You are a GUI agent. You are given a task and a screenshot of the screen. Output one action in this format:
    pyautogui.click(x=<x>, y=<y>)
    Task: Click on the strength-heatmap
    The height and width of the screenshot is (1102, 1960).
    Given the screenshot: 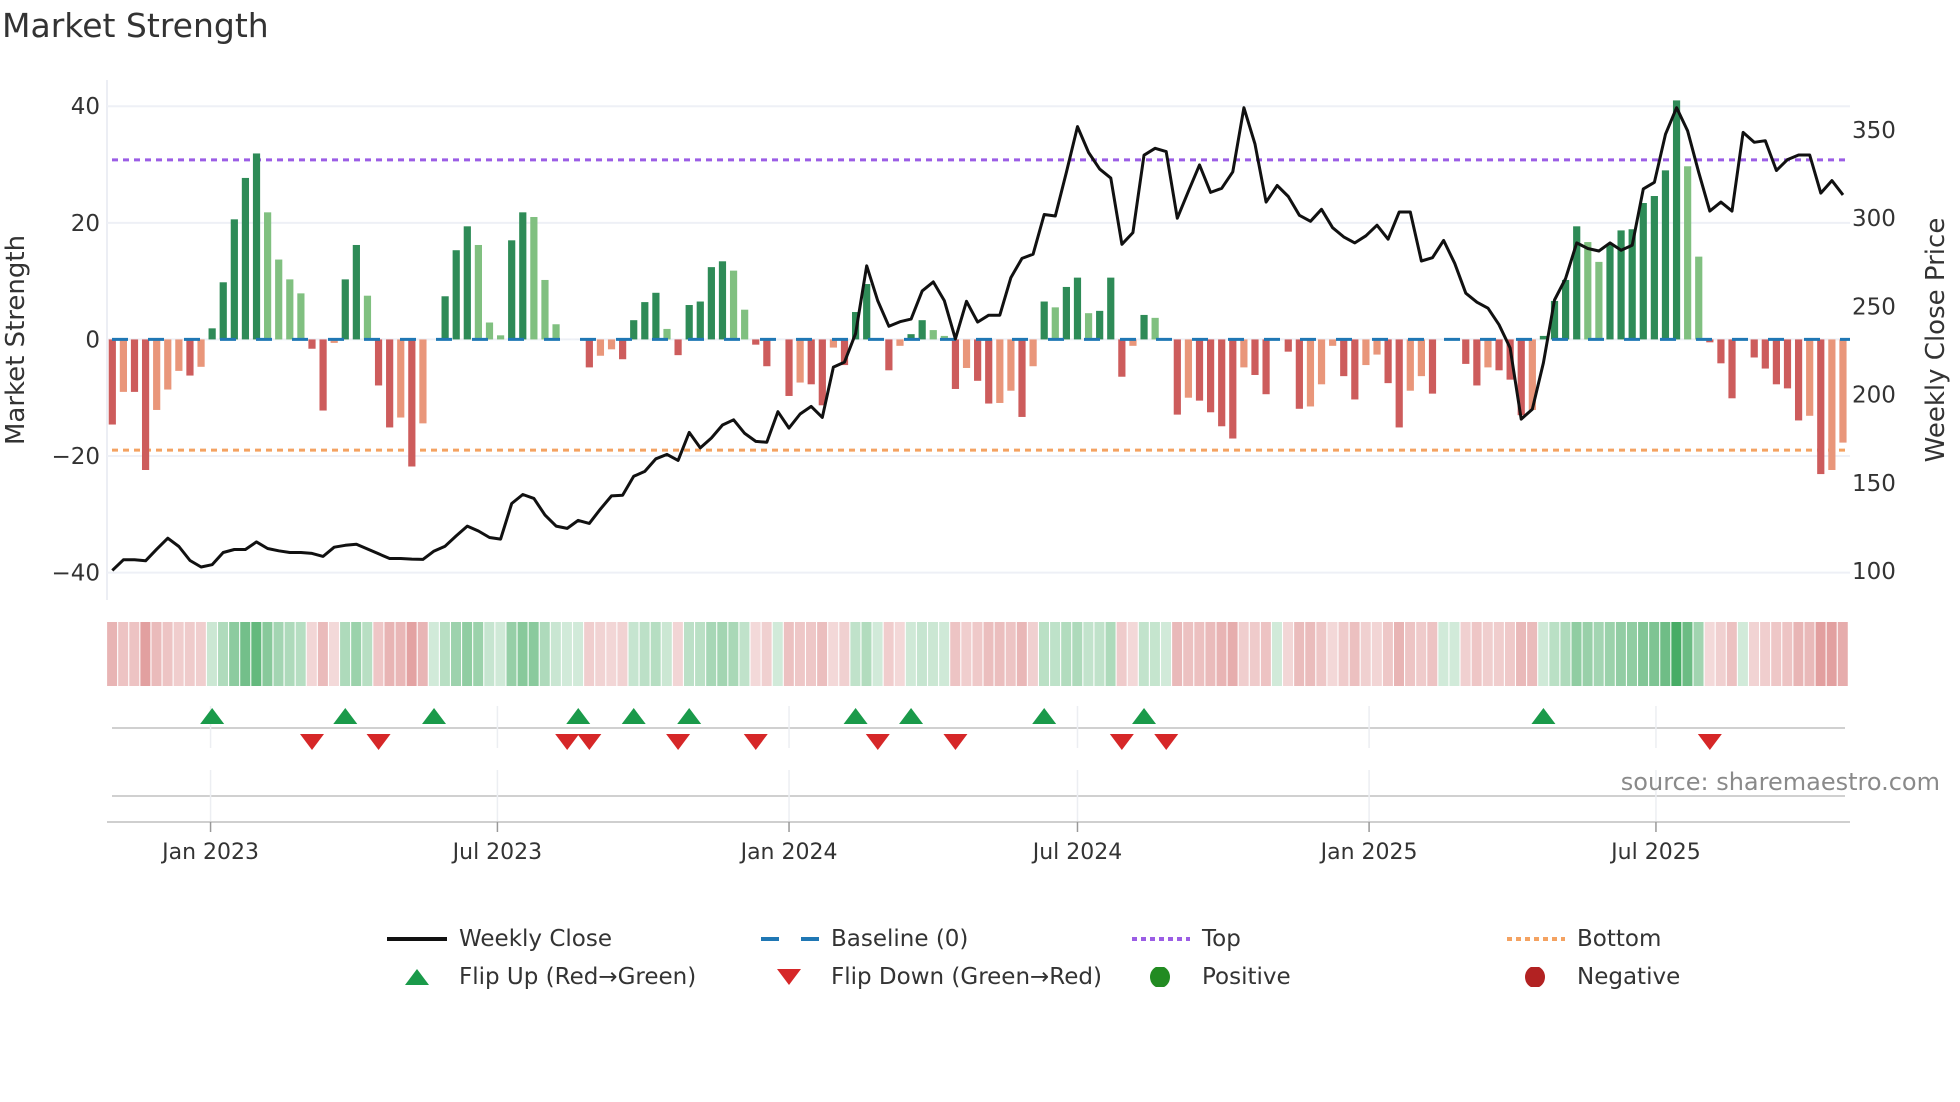 What is the action you would take?
    pyautogui.click(x=977, y=654)
    